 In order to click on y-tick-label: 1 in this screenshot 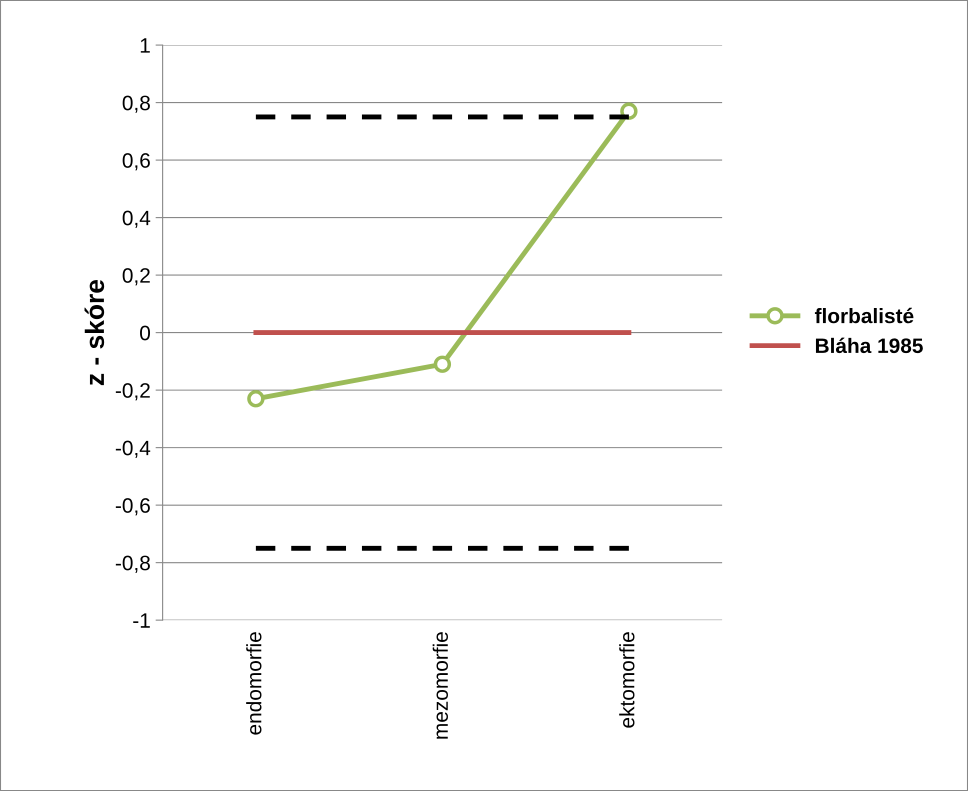, I will do `click(145, 45)`.